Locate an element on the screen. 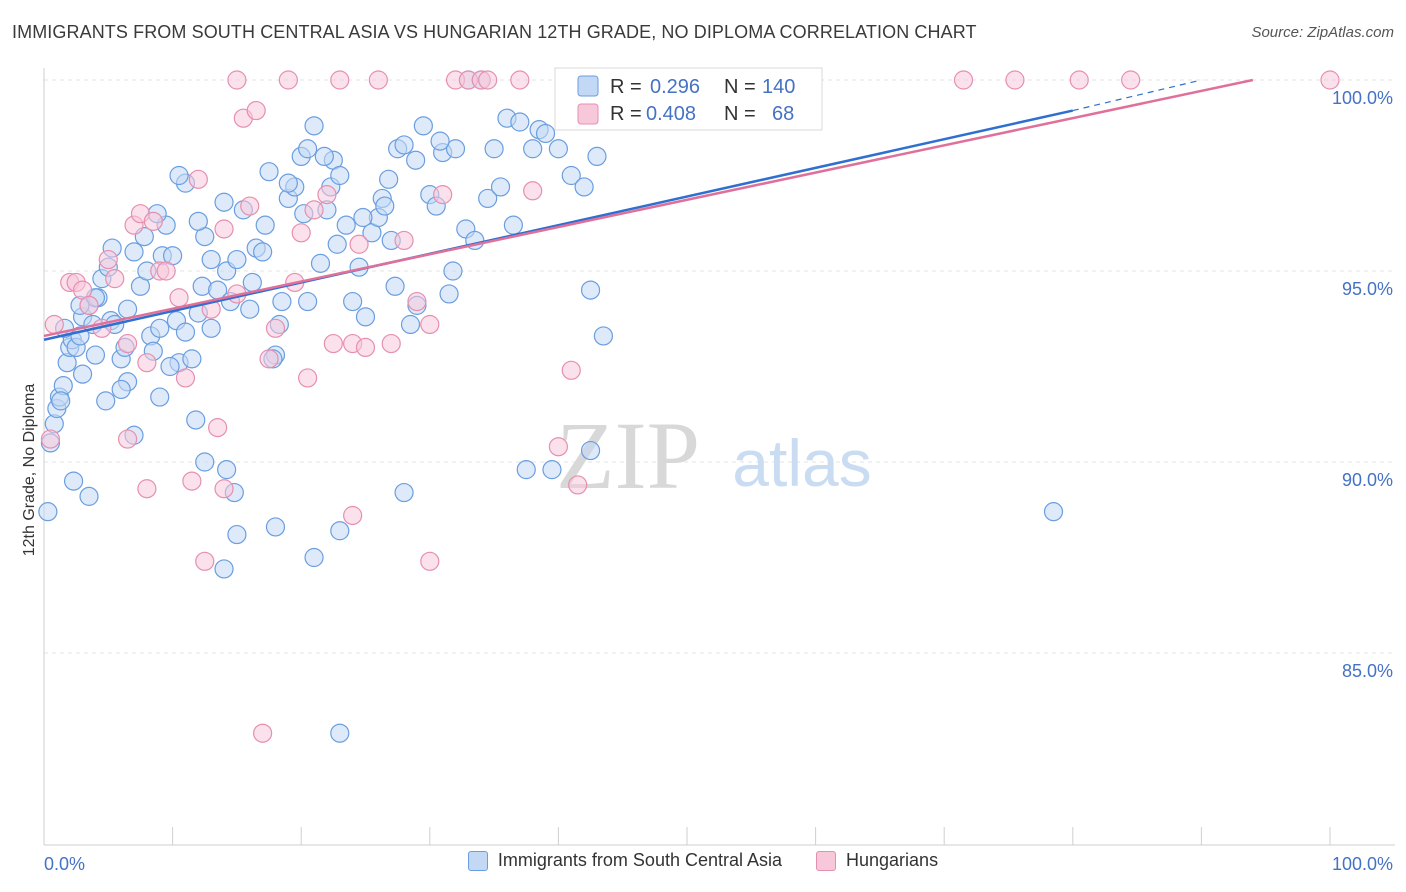  legend-r-value-1: 0.296 is located at coordinates (675, 87).